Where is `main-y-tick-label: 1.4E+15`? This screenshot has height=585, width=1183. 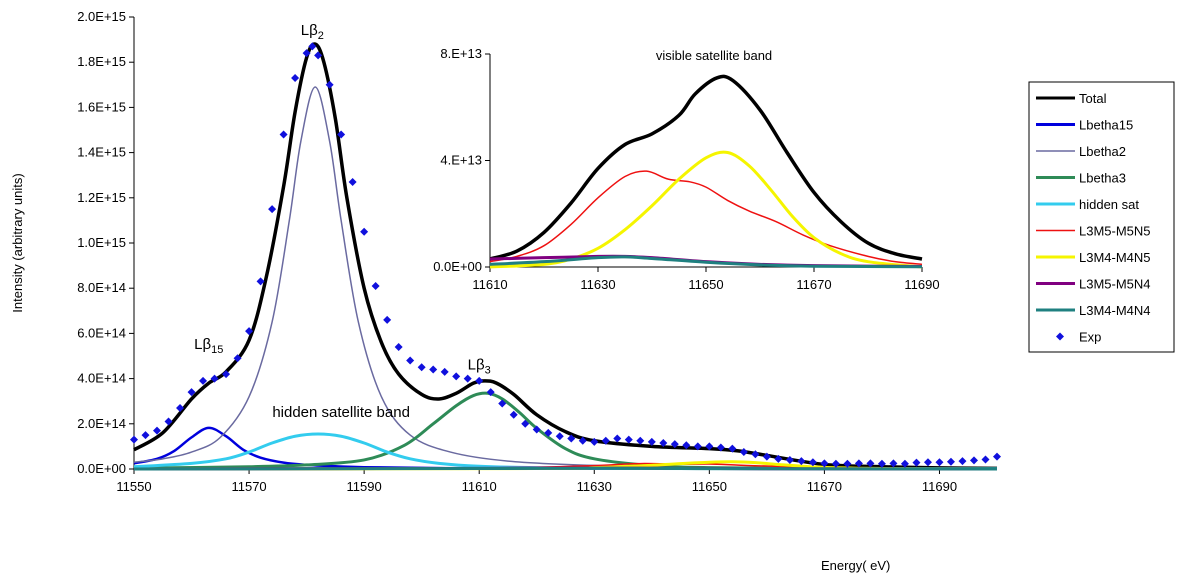
main-y-tick-label: 1.4E+15 is located at coordinates (101, 152).